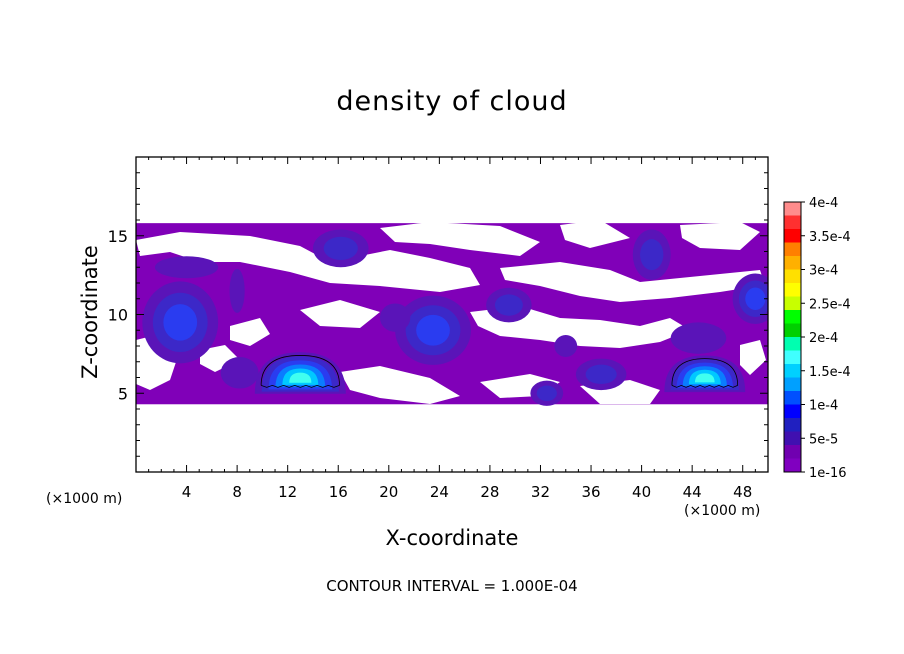 Image resolution: width=904 pixels, height=654 pixels. What do you see at coordinates (123, 393) in the screenshot?
I see `y-tick-label: 5` at bounding box center [123, 393].